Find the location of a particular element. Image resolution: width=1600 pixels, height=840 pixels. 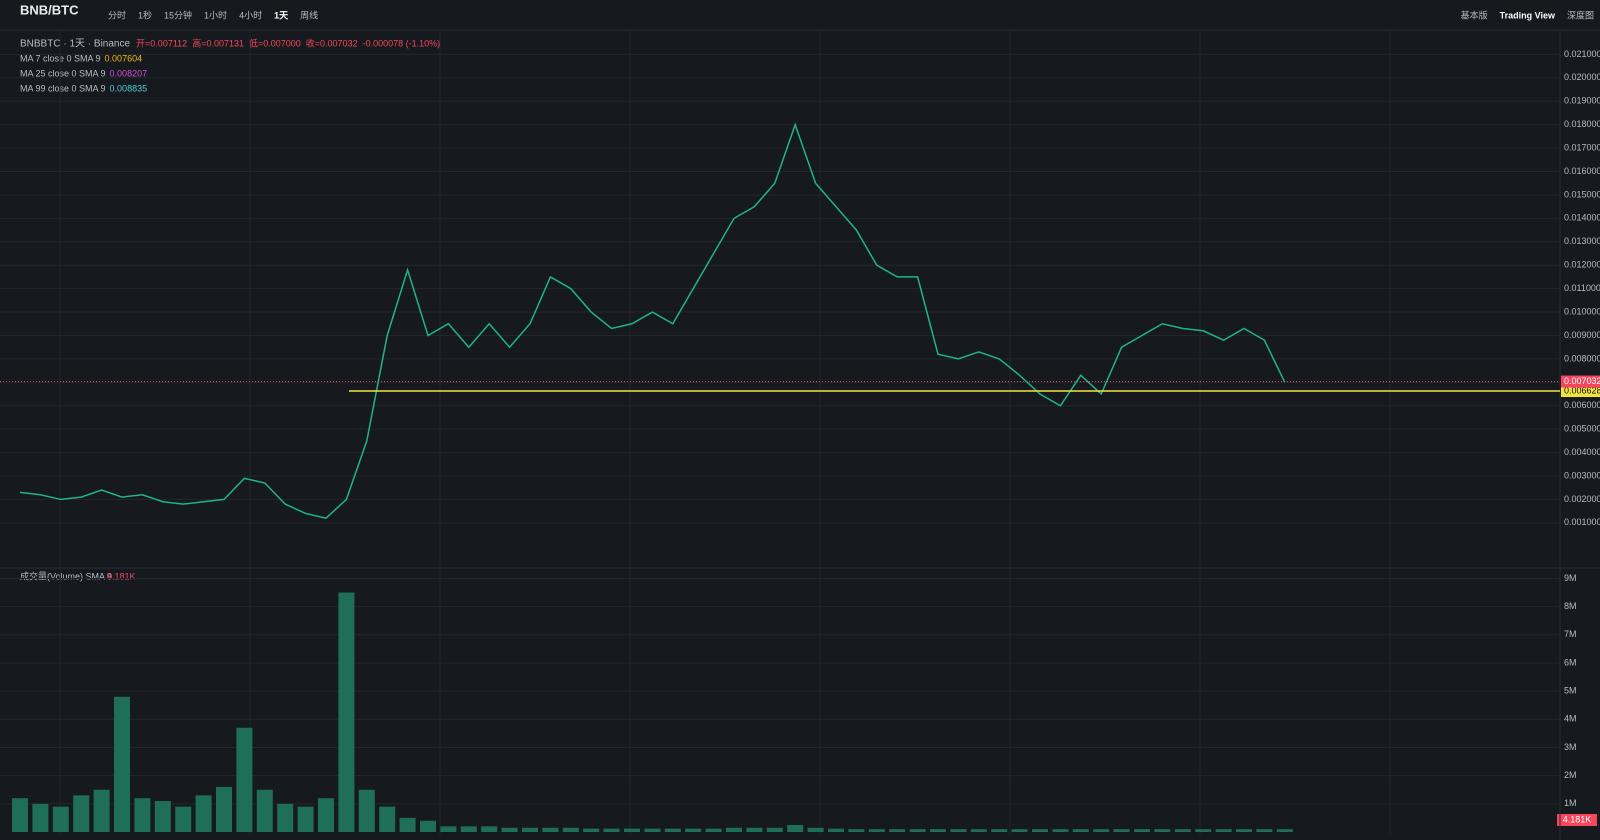

volume-tick-label: 1M is located at coordinates (1570, 803).